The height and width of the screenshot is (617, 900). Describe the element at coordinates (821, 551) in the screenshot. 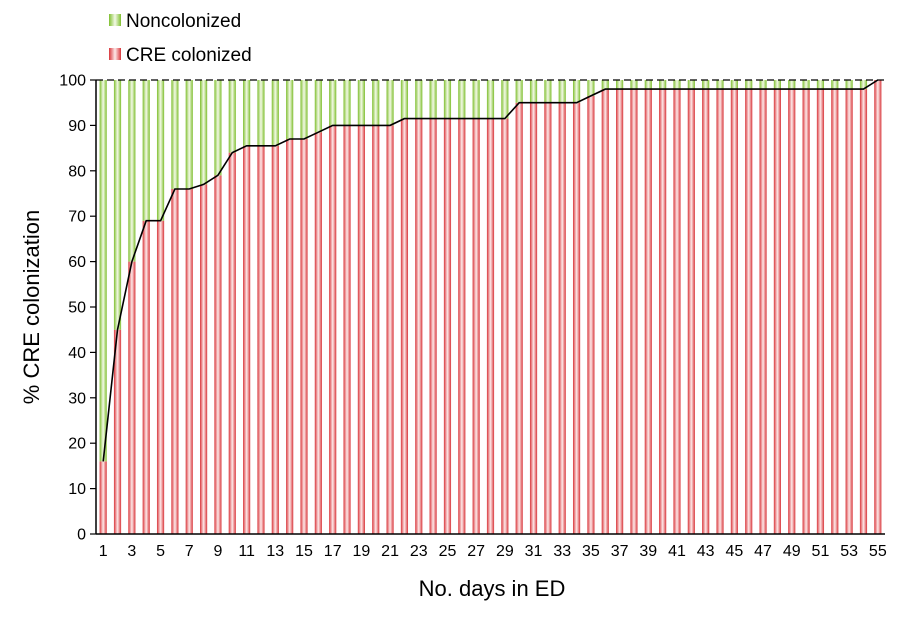

I see `x-tick-label: 51` at that location.